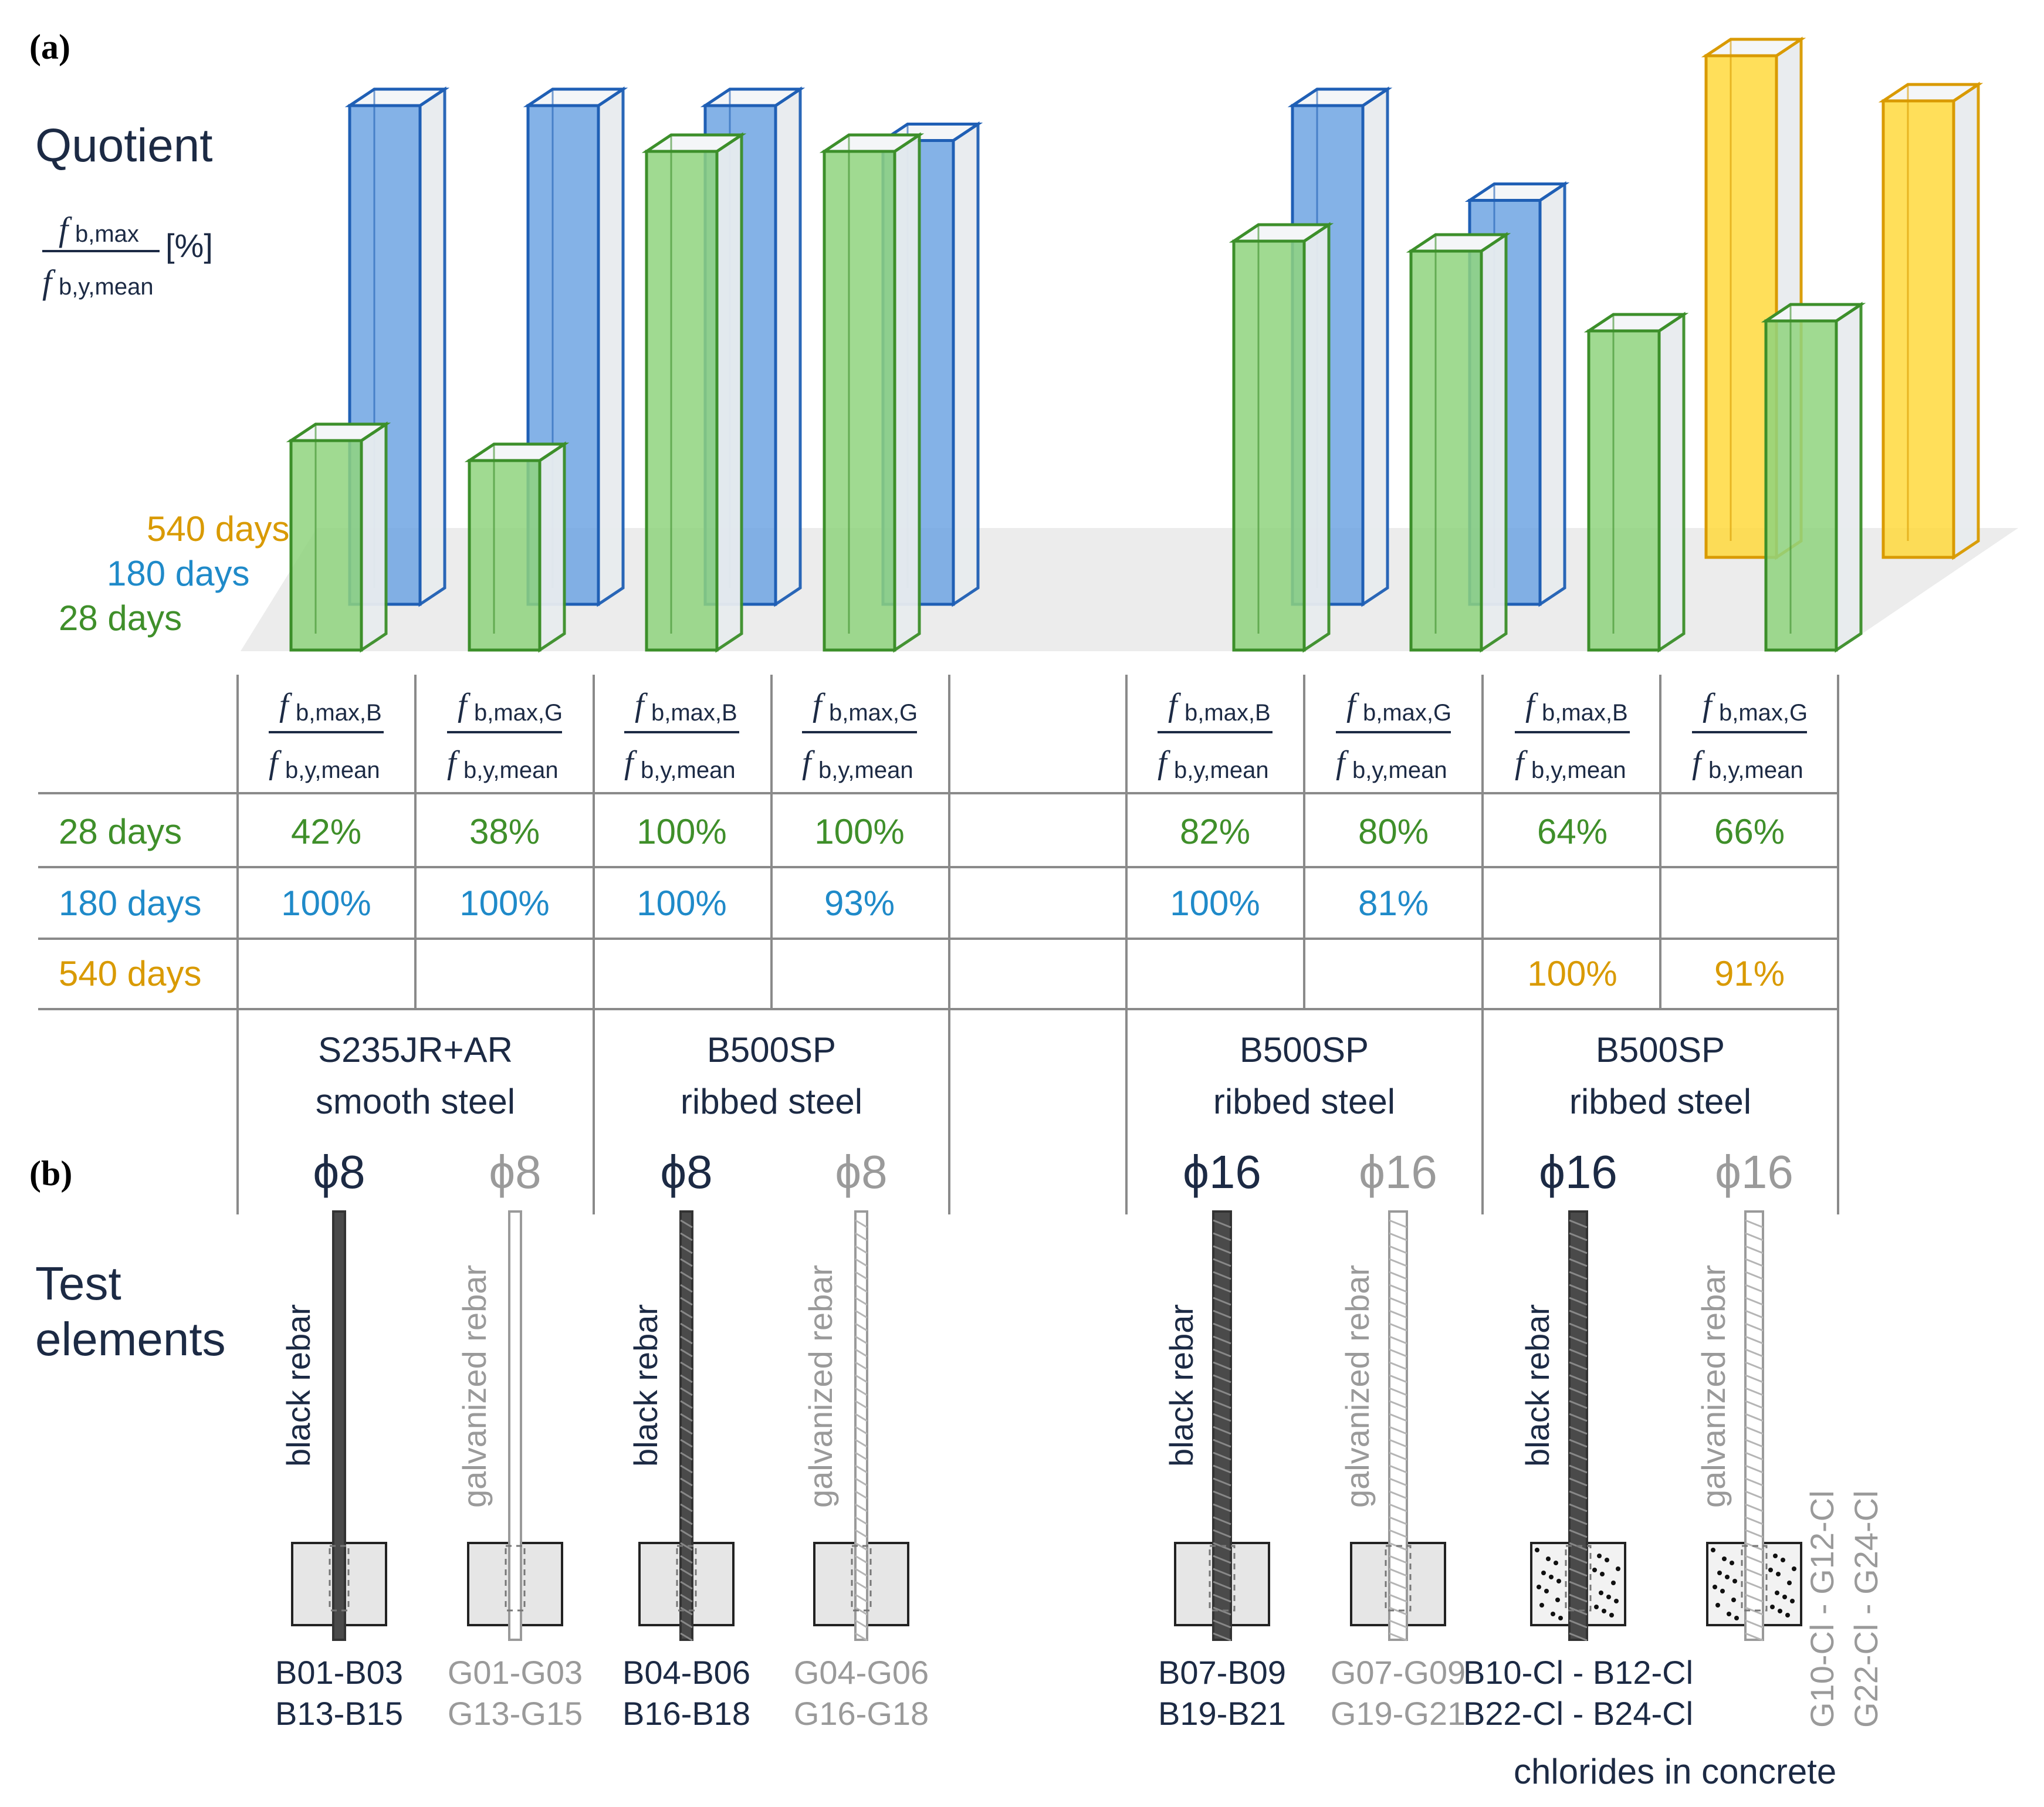 The height and width of the screenshot is (1807, 2044). Describe the element at coordinates (50, 1173) in the screenshot. I see `part-b-label: (b)` at that location.